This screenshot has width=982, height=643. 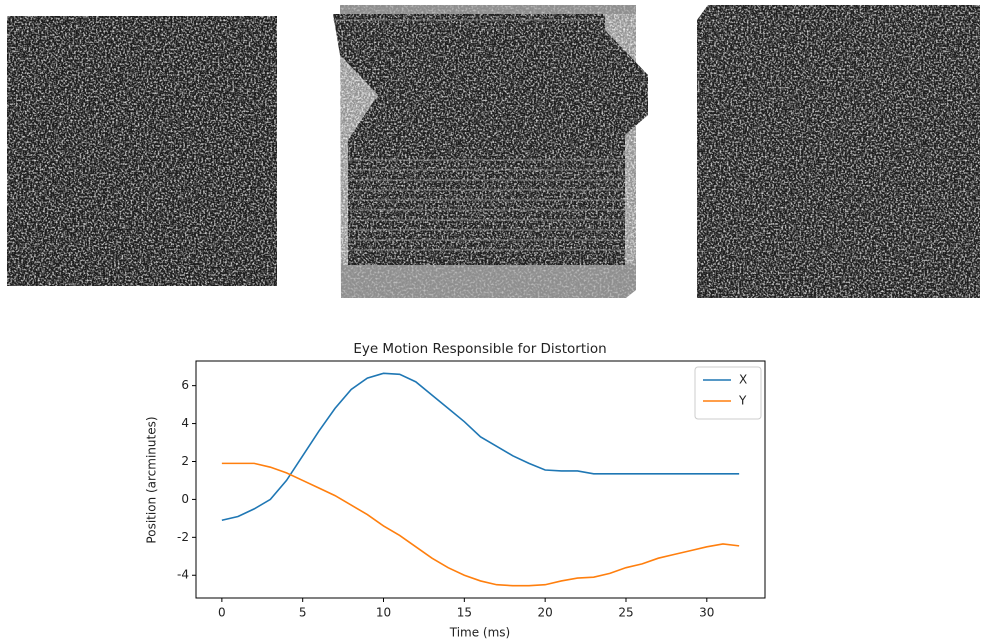 I want to click on y-axis-label: Position (arcminutes), so click(x=152, y=479).